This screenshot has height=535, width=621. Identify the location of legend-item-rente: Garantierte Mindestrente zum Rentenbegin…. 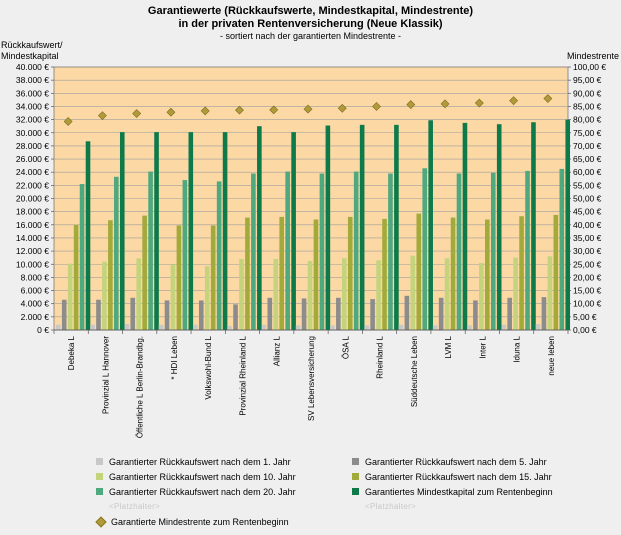
(223, 521).